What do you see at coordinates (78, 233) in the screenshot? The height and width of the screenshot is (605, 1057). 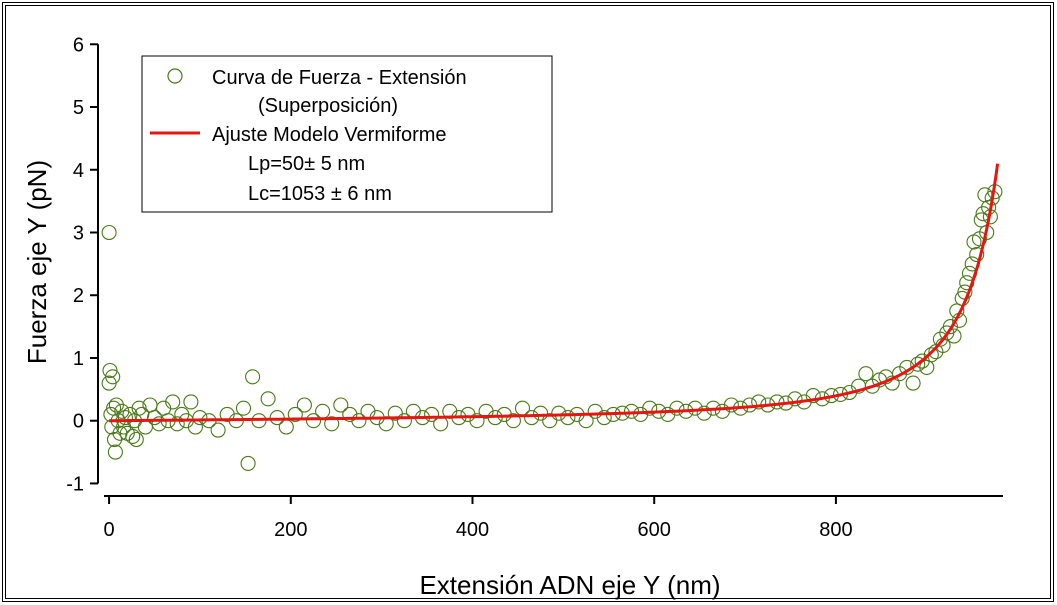 I see `y-tick-label: 3` at bounding box center [78, 233].